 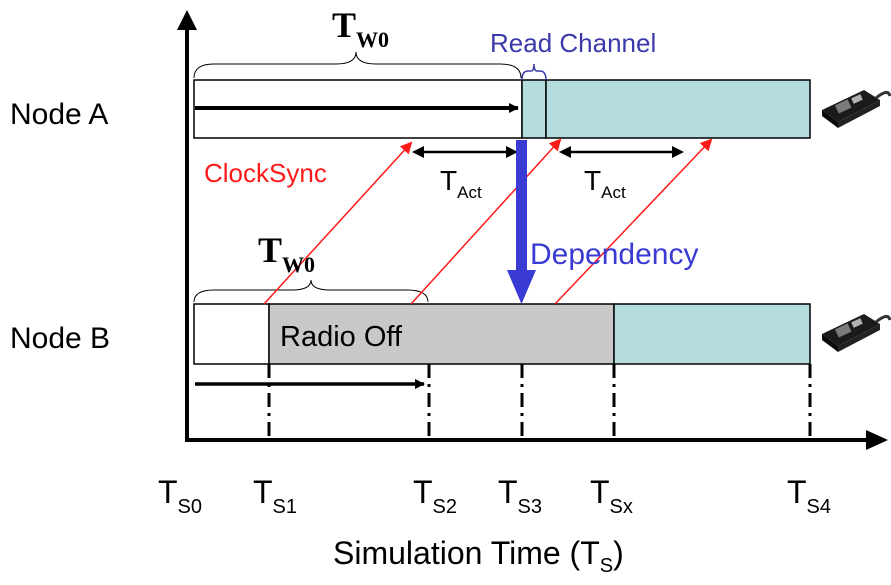 What do you see at coordinates (678, 109) in the screenshot?
I see `node-a-awake-bar` at bounding box center [678, 109].